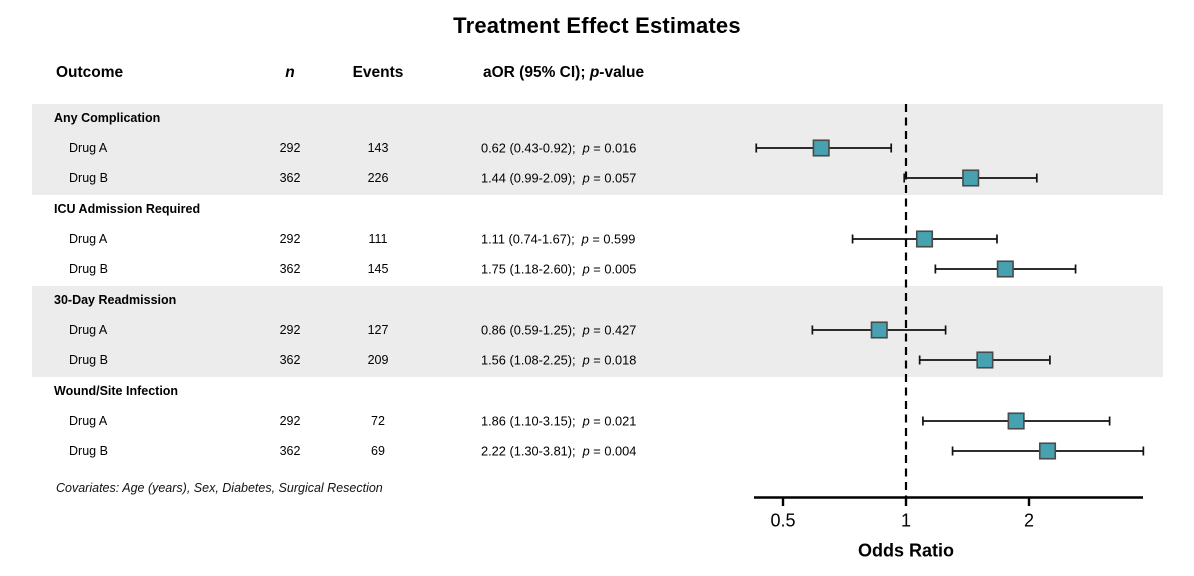  I want to click on row-events-value: 145, so click(378, 269).